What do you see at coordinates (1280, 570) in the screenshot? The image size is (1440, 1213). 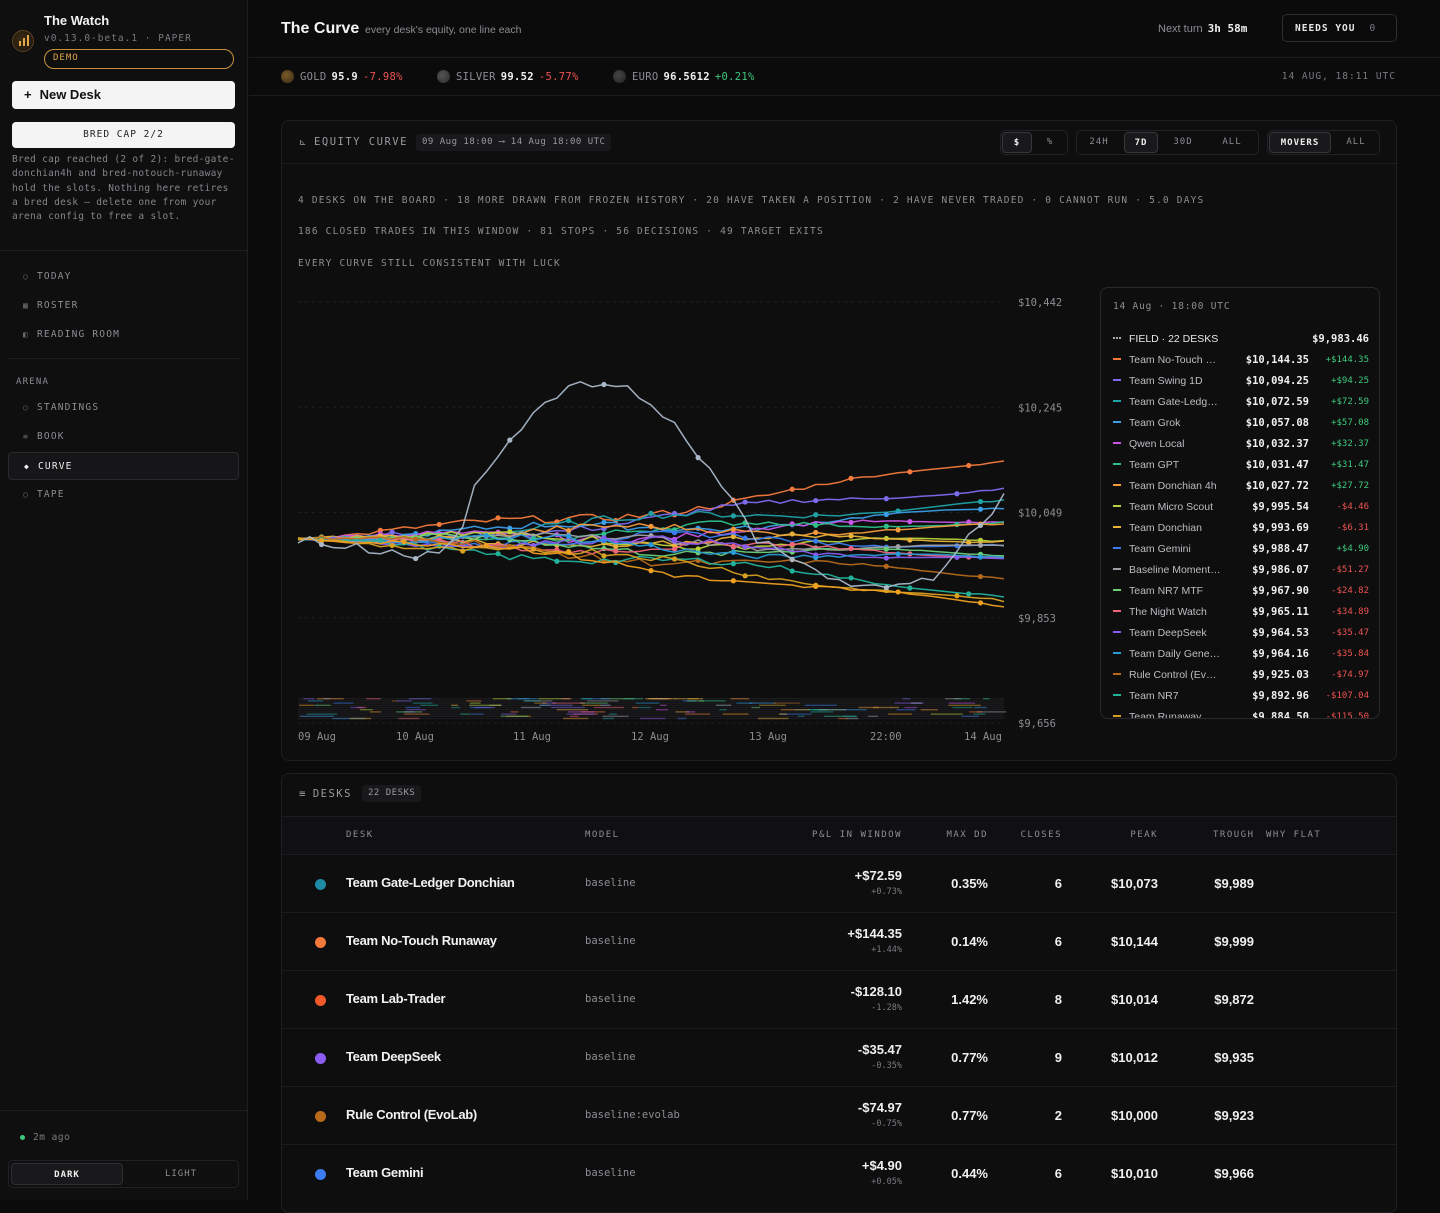 I see `tooltip-desk-value: $9,986.07` at bounding box center [1280, 570].